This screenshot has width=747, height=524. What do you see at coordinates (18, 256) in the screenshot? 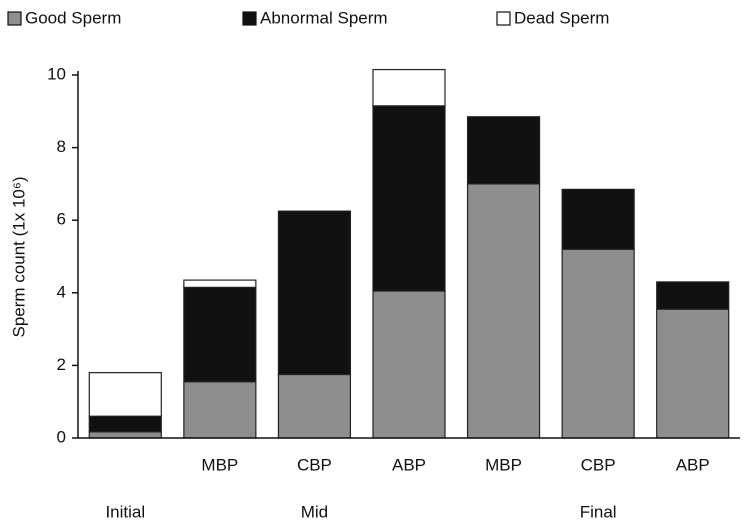
I see `y-axis-label: Sperm count (1x 10⁶)` at bounding box center [18, 256].